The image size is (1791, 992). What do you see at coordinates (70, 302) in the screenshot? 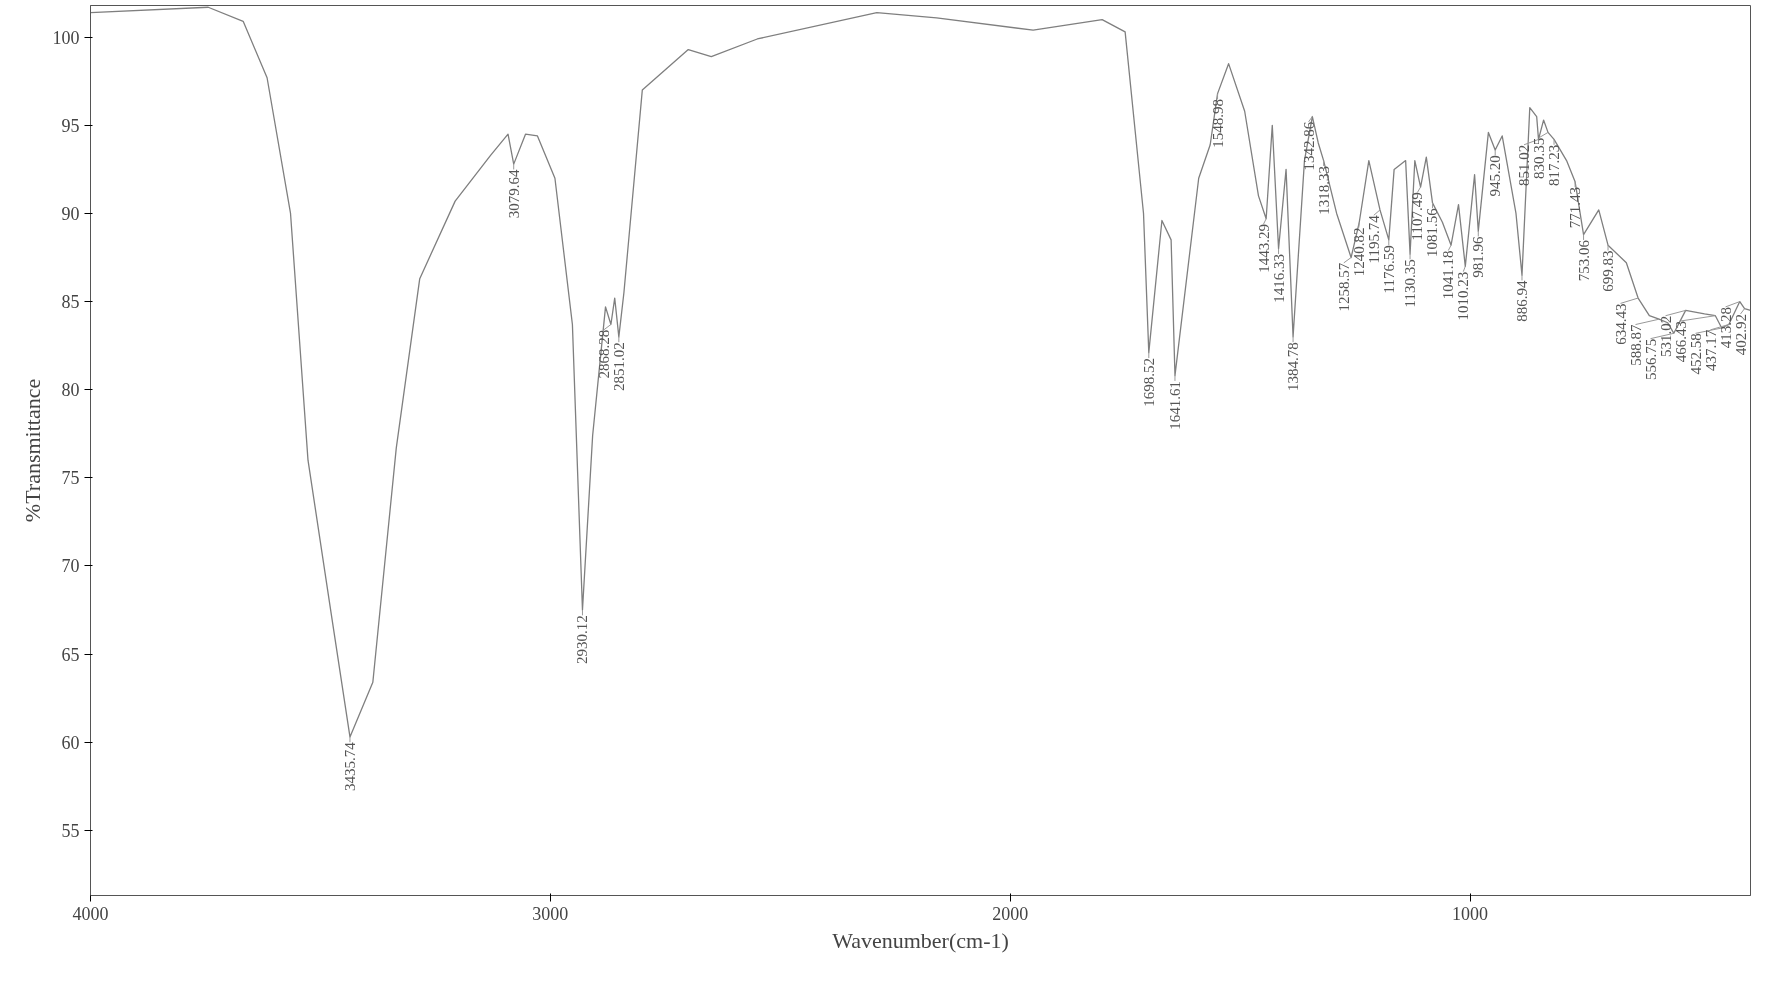
I see `y-tick-label: 85` at bounding box center [70, 302].